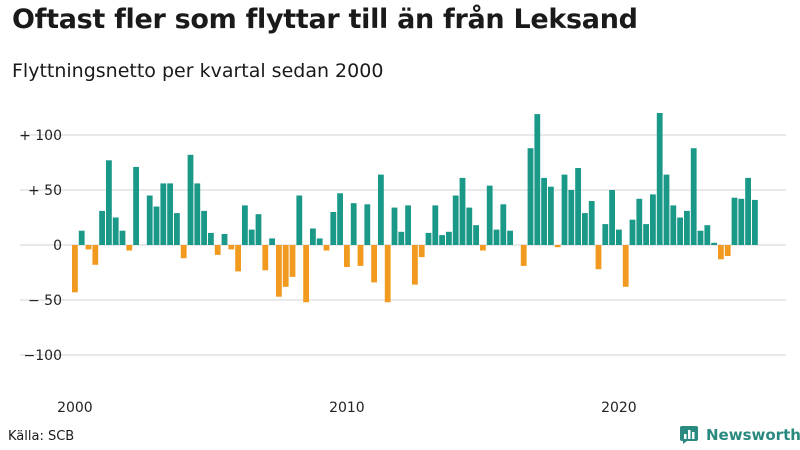  I want to click on y-tick-label: −100, so click(43, 356).